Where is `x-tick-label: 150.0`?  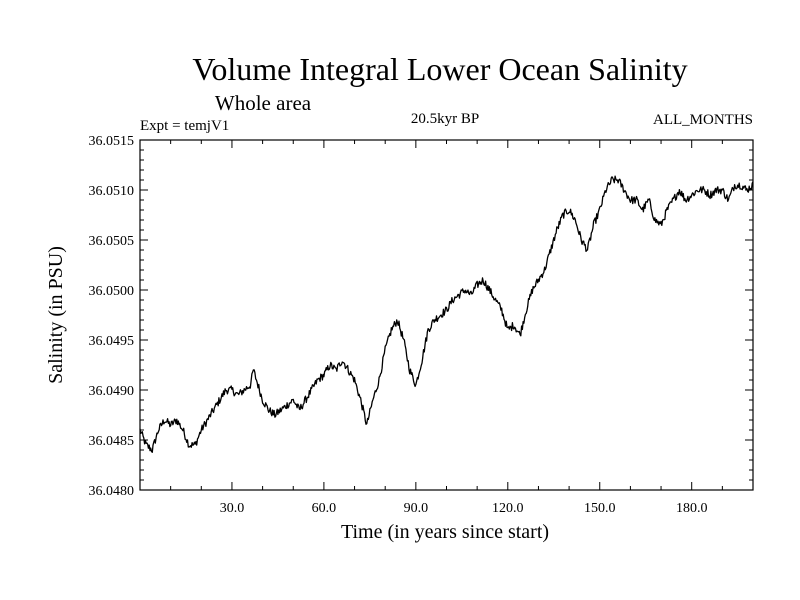
x-tick-label: 150.0 is located at coordinates (600, 508).